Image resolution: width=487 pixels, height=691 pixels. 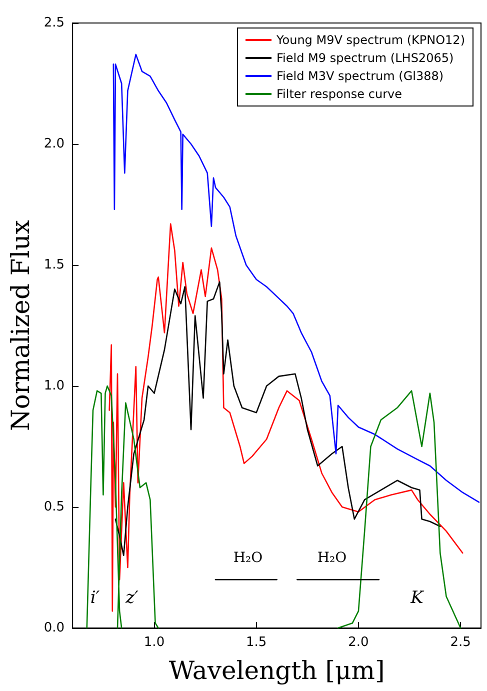 What do you see at coordinates (95, 598) in the screenshot?
I see `annotation: i′` at bounding box center [95, 598].